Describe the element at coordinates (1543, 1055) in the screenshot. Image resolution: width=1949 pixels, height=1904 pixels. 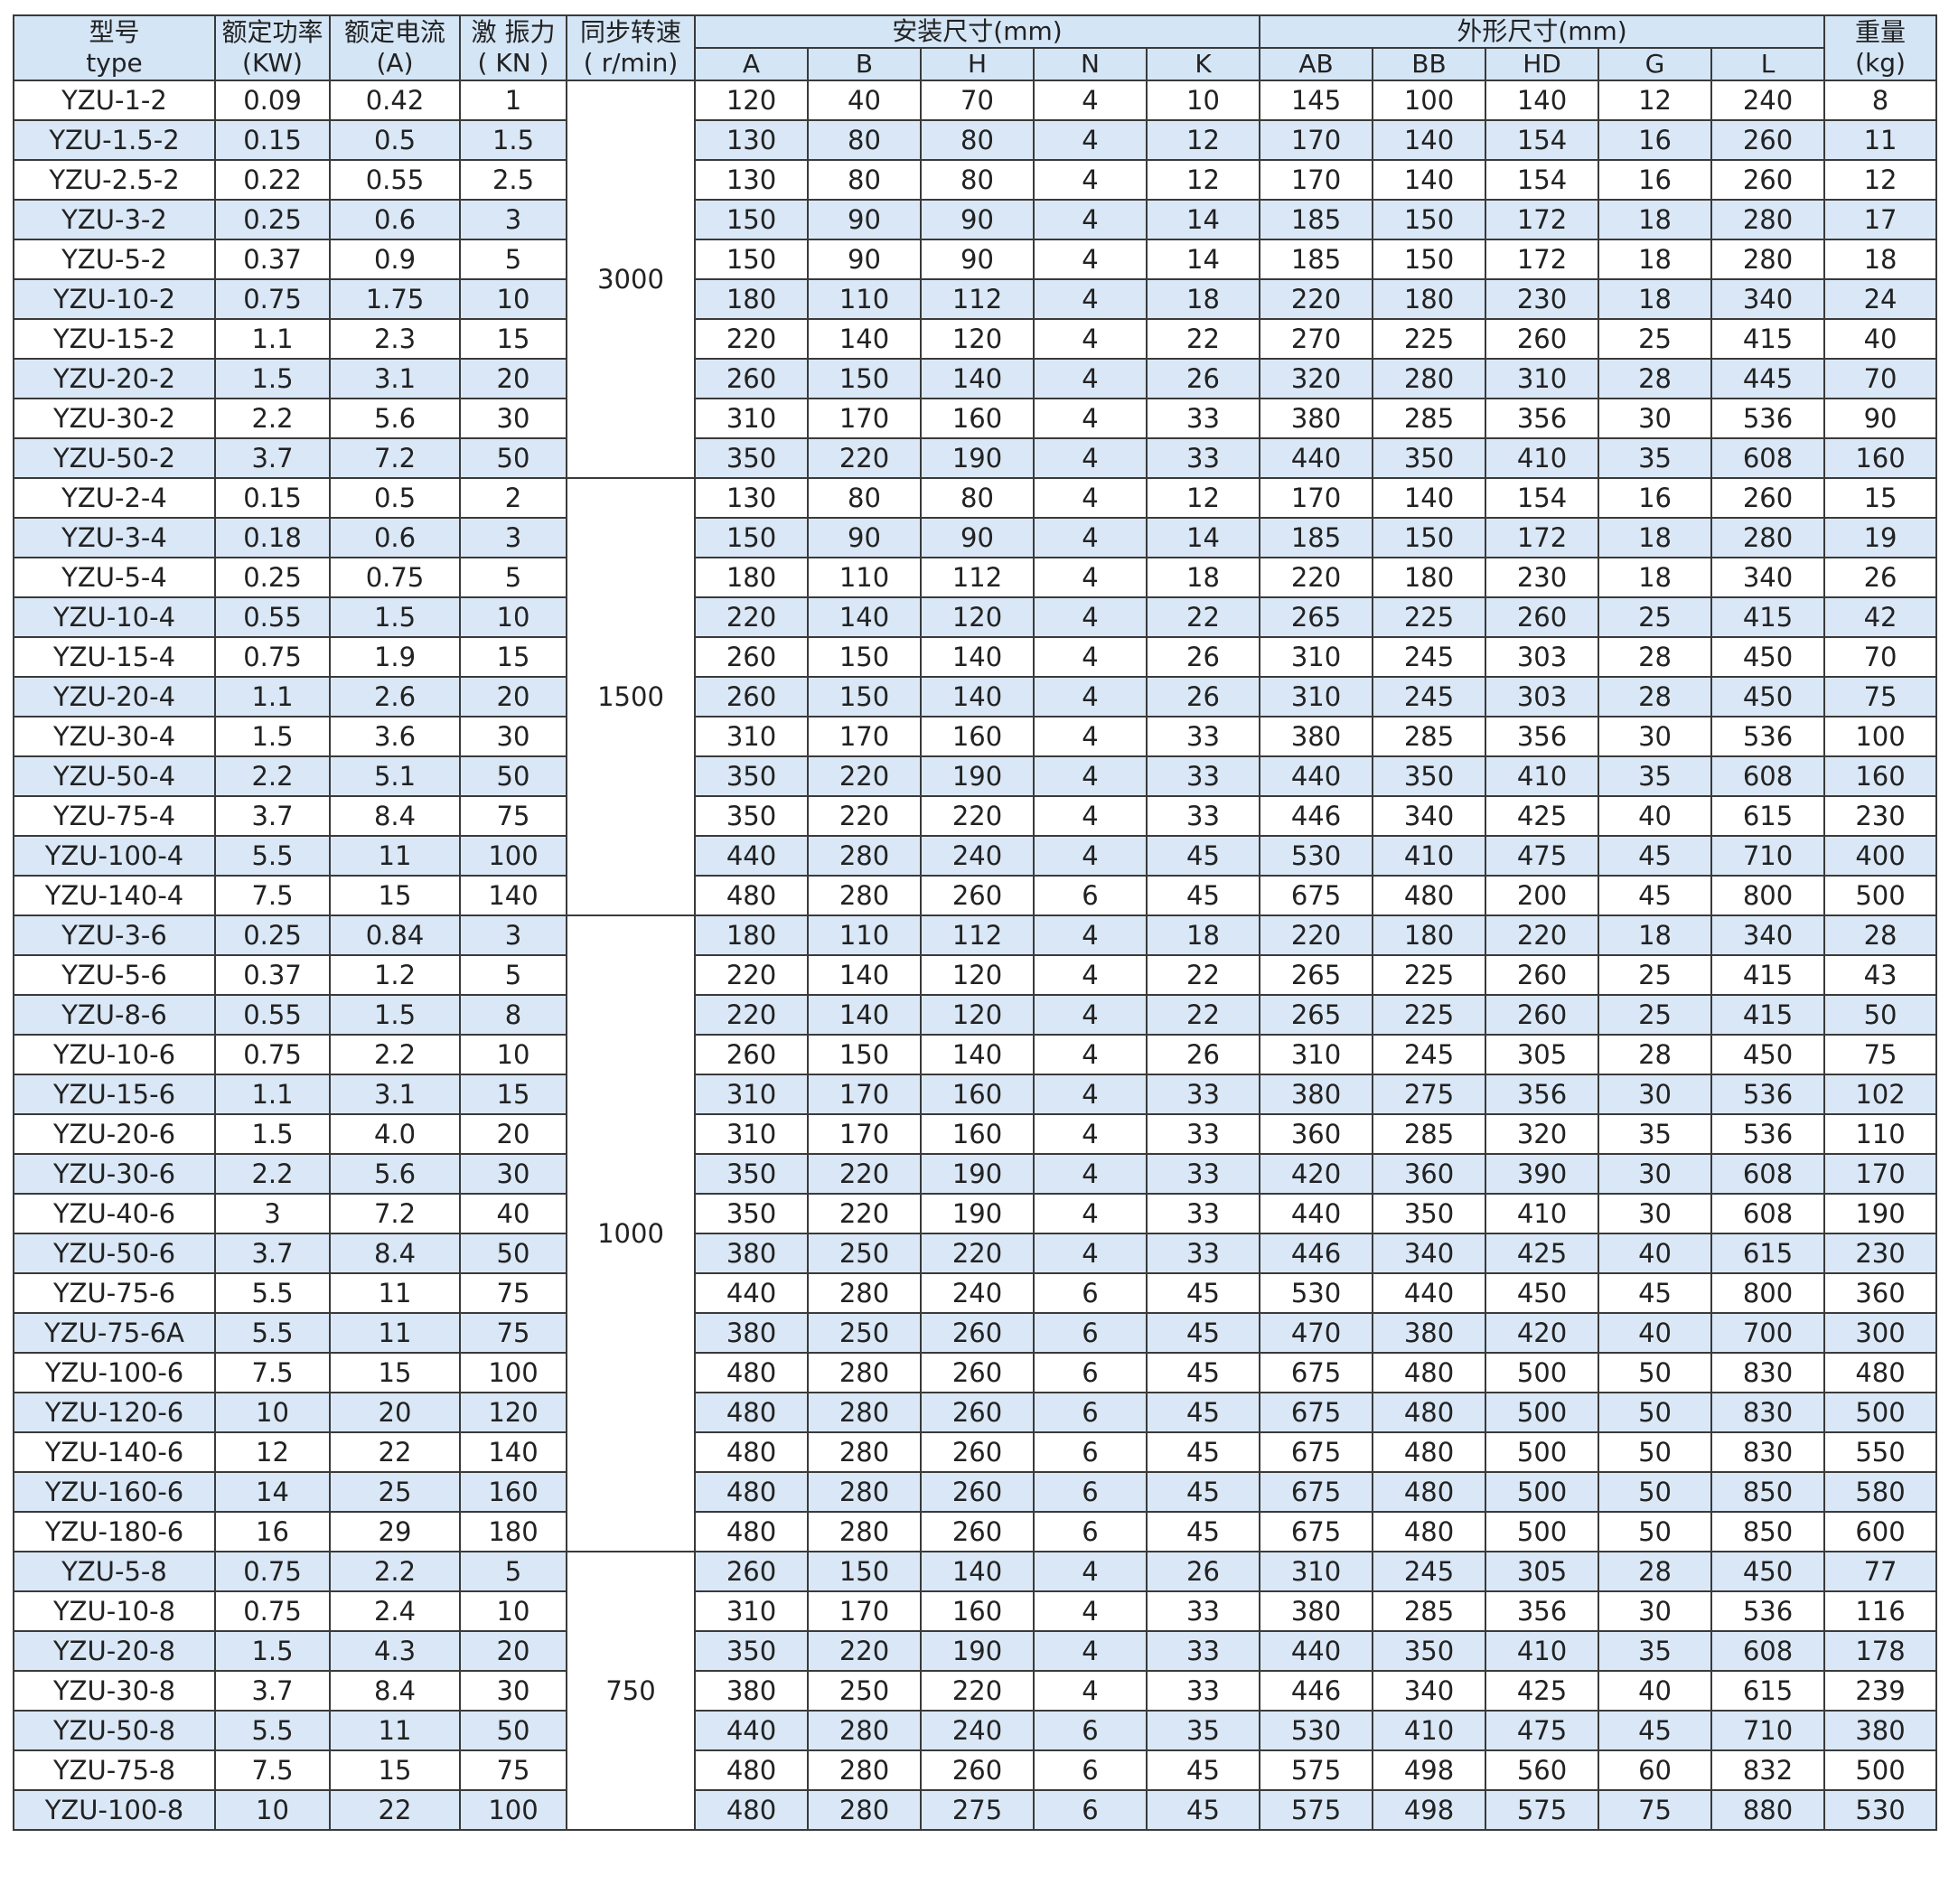
I see `cell: 305` at that location.